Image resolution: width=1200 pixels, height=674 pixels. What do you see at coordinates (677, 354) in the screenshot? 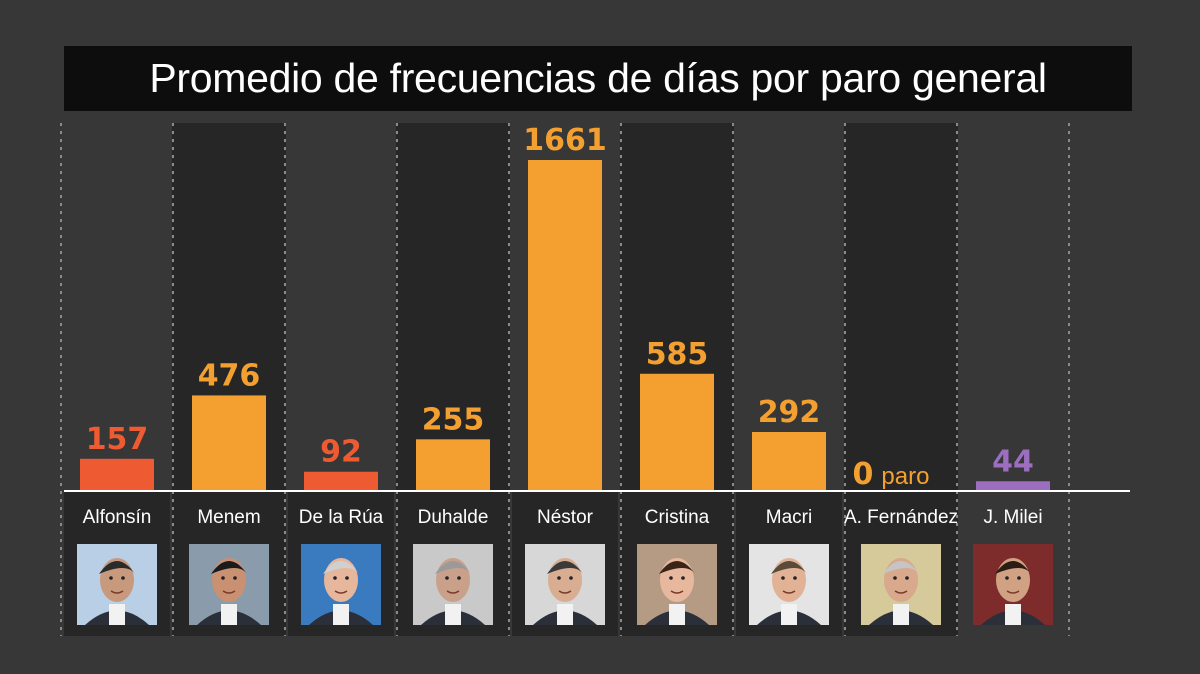
I see `value-label-cristina: 585` at bounding box center [677, 354].